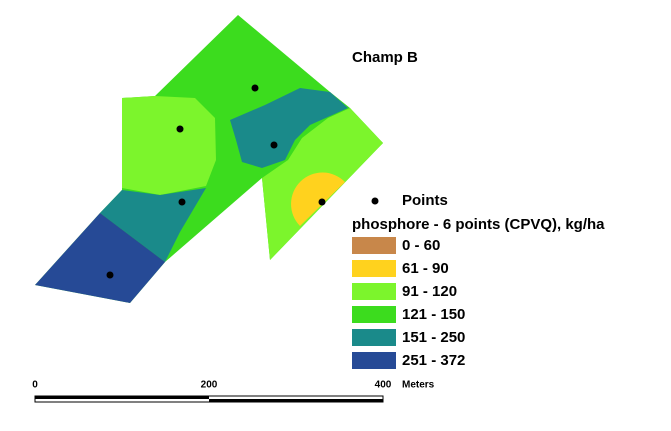  I want to click on legend-label: 121 - 150, so click(433, 314).